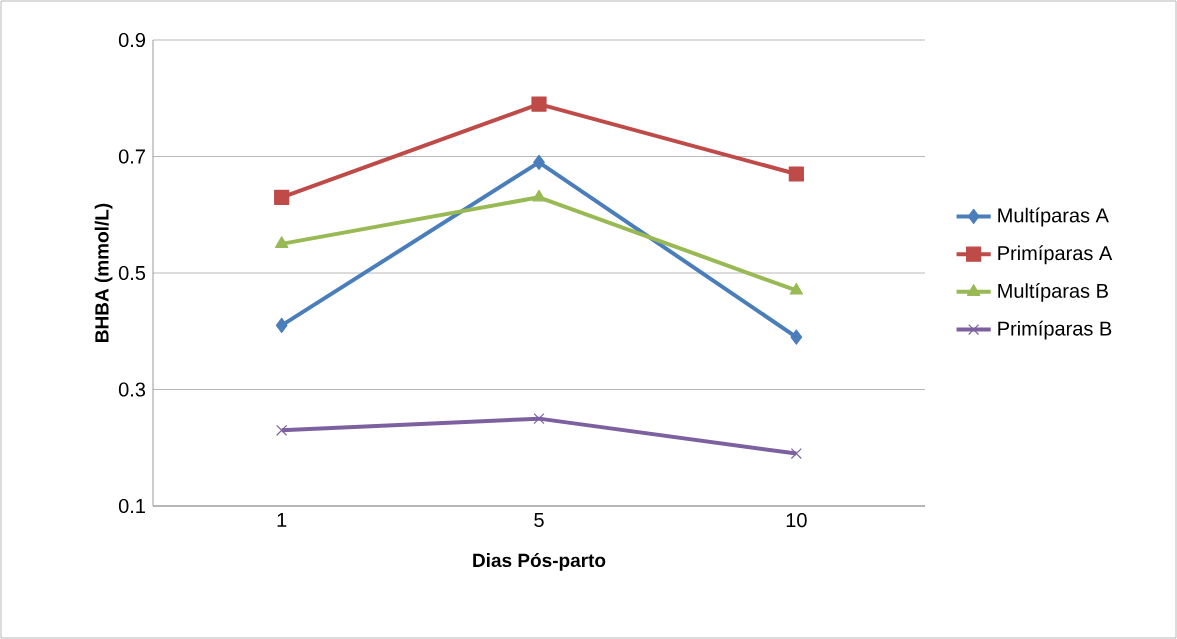  I want to click on legend-label: Primíparas B, so click(1055, 330).